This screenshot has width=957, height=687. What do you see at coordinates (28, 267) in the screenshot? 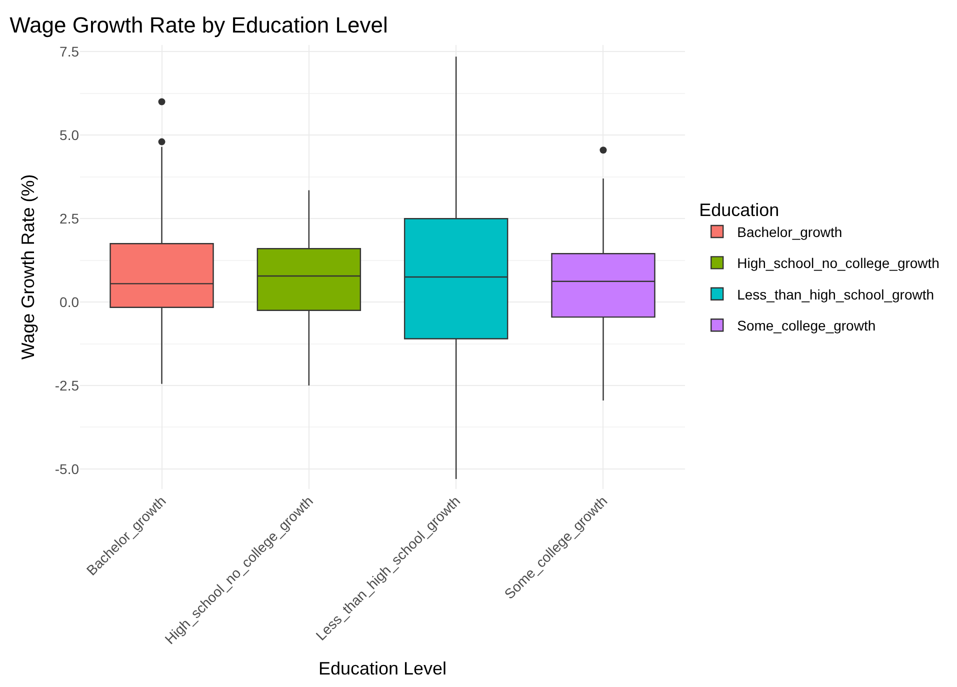
I see `y-axis-title: Wage Growth Rate (%)` at bounding box center [28, 267].